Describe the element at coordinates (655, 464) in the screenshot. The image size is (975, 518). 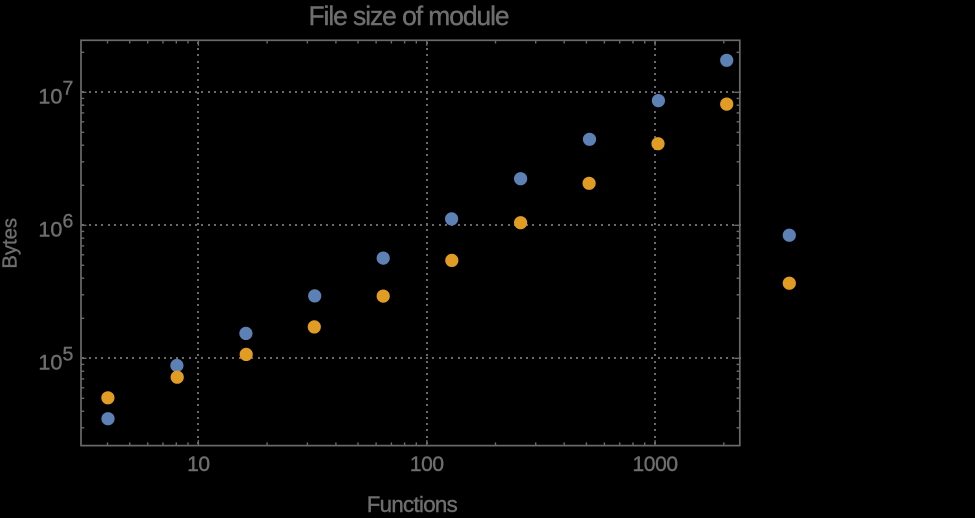
I see `svg-text: 1000` at that location.